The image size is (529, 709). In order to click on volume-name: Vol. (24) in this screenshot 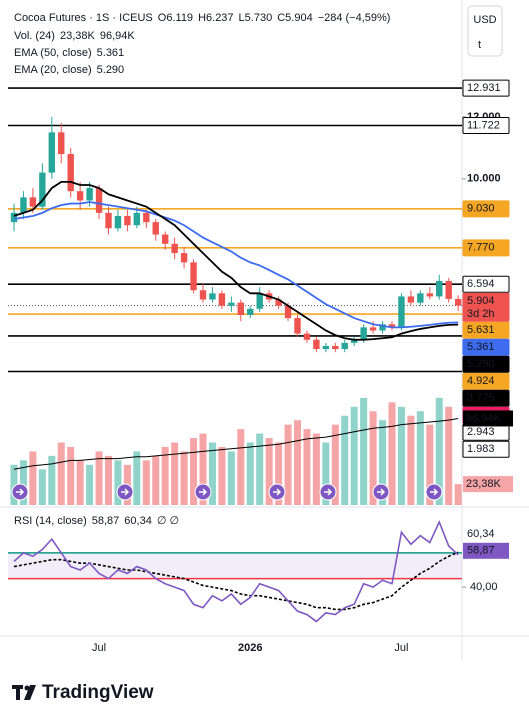, I will do `click(34, 36)`.